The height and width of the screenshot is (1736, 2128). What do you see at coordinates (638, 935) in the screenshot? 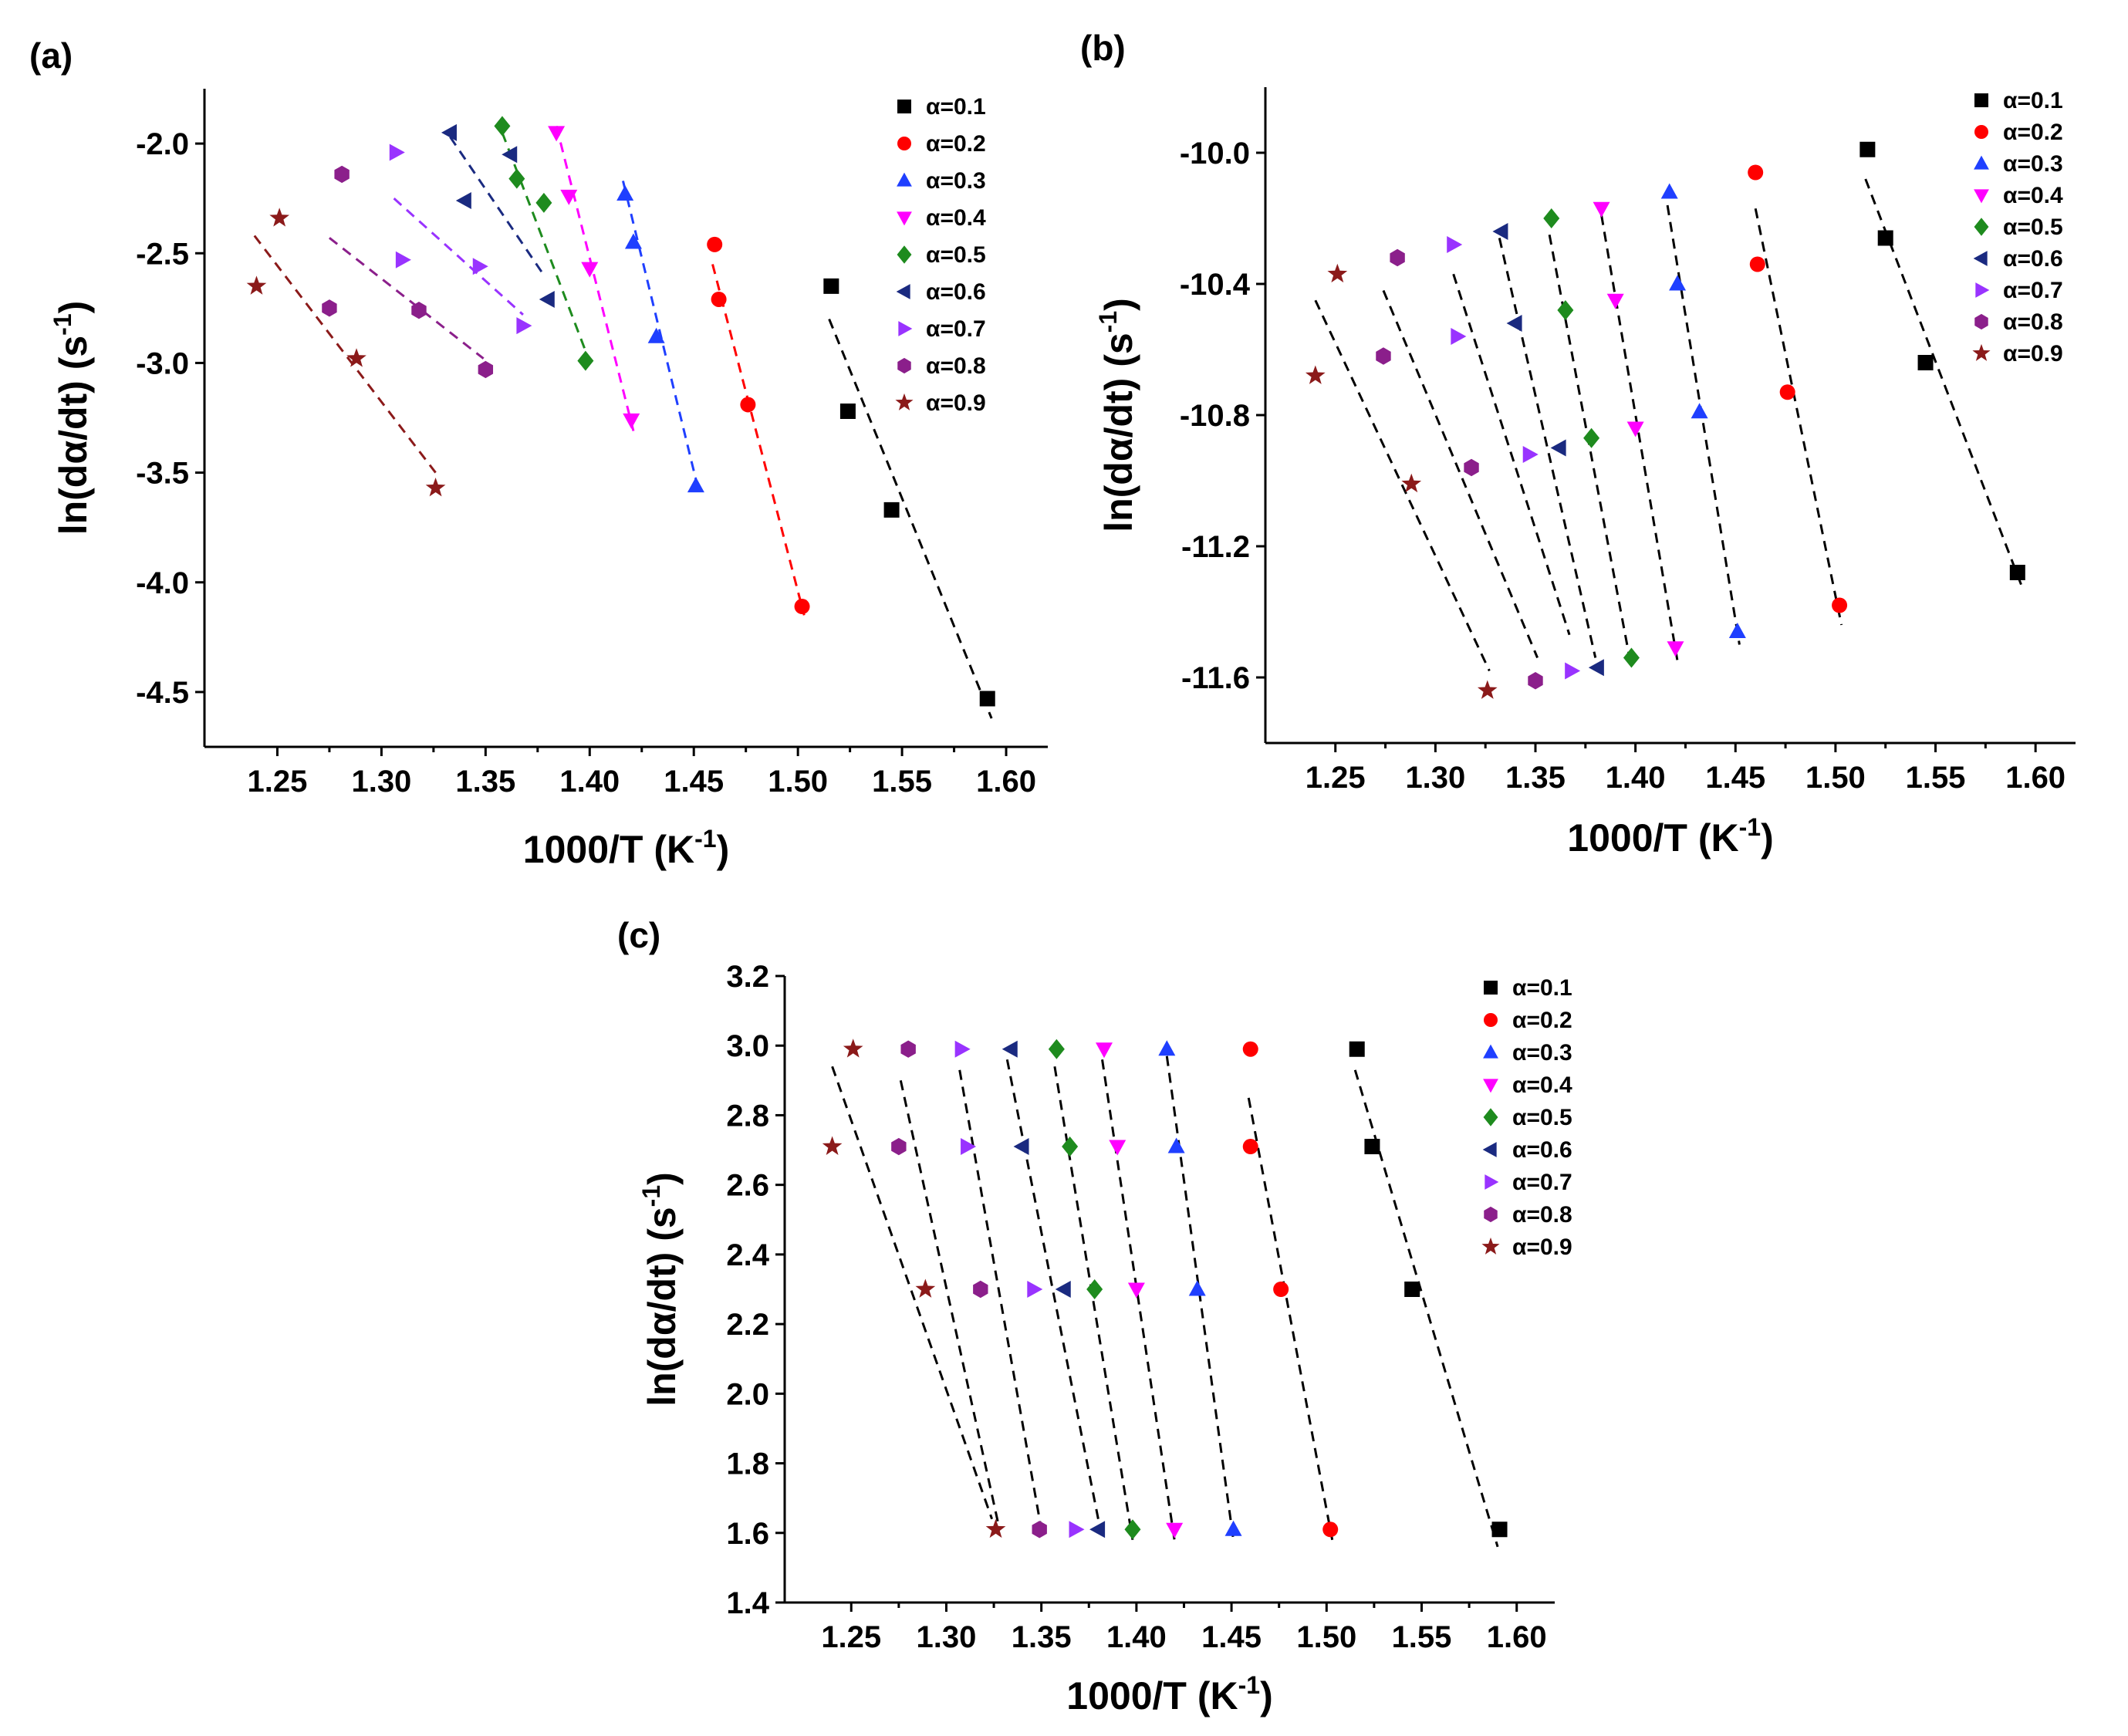
I see `panel-label: (c)` at bounding box center [638, 935].